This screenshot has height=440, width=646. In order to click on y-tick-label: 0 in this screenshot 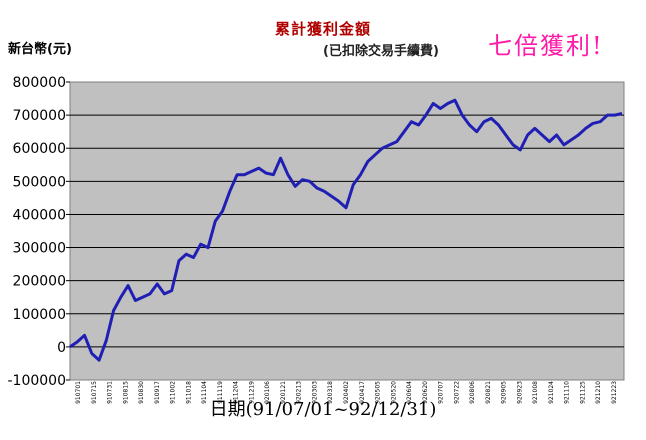, I will do `click(61, 348)`.